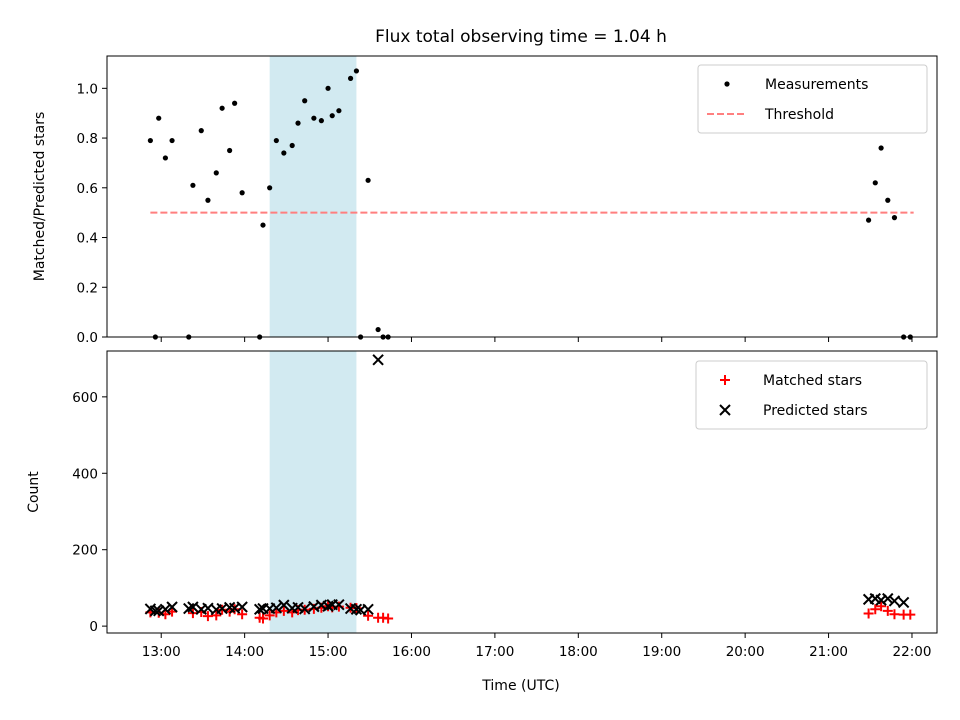  Describe the element at coordinates (799, 115) in the screenshot. I see `legend-threshold-label: Threshold` at that location.